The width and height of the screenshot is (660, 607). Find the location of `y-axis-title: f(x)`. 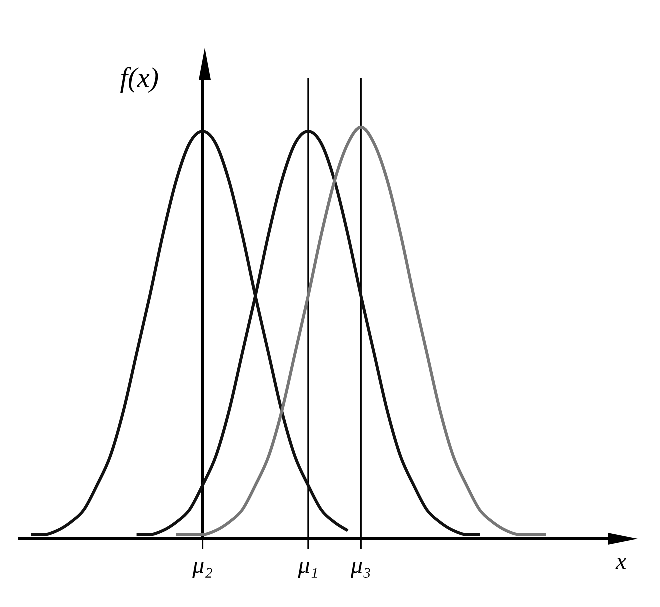

y-axis-title: f(x) is located at coordinates (140, 79).